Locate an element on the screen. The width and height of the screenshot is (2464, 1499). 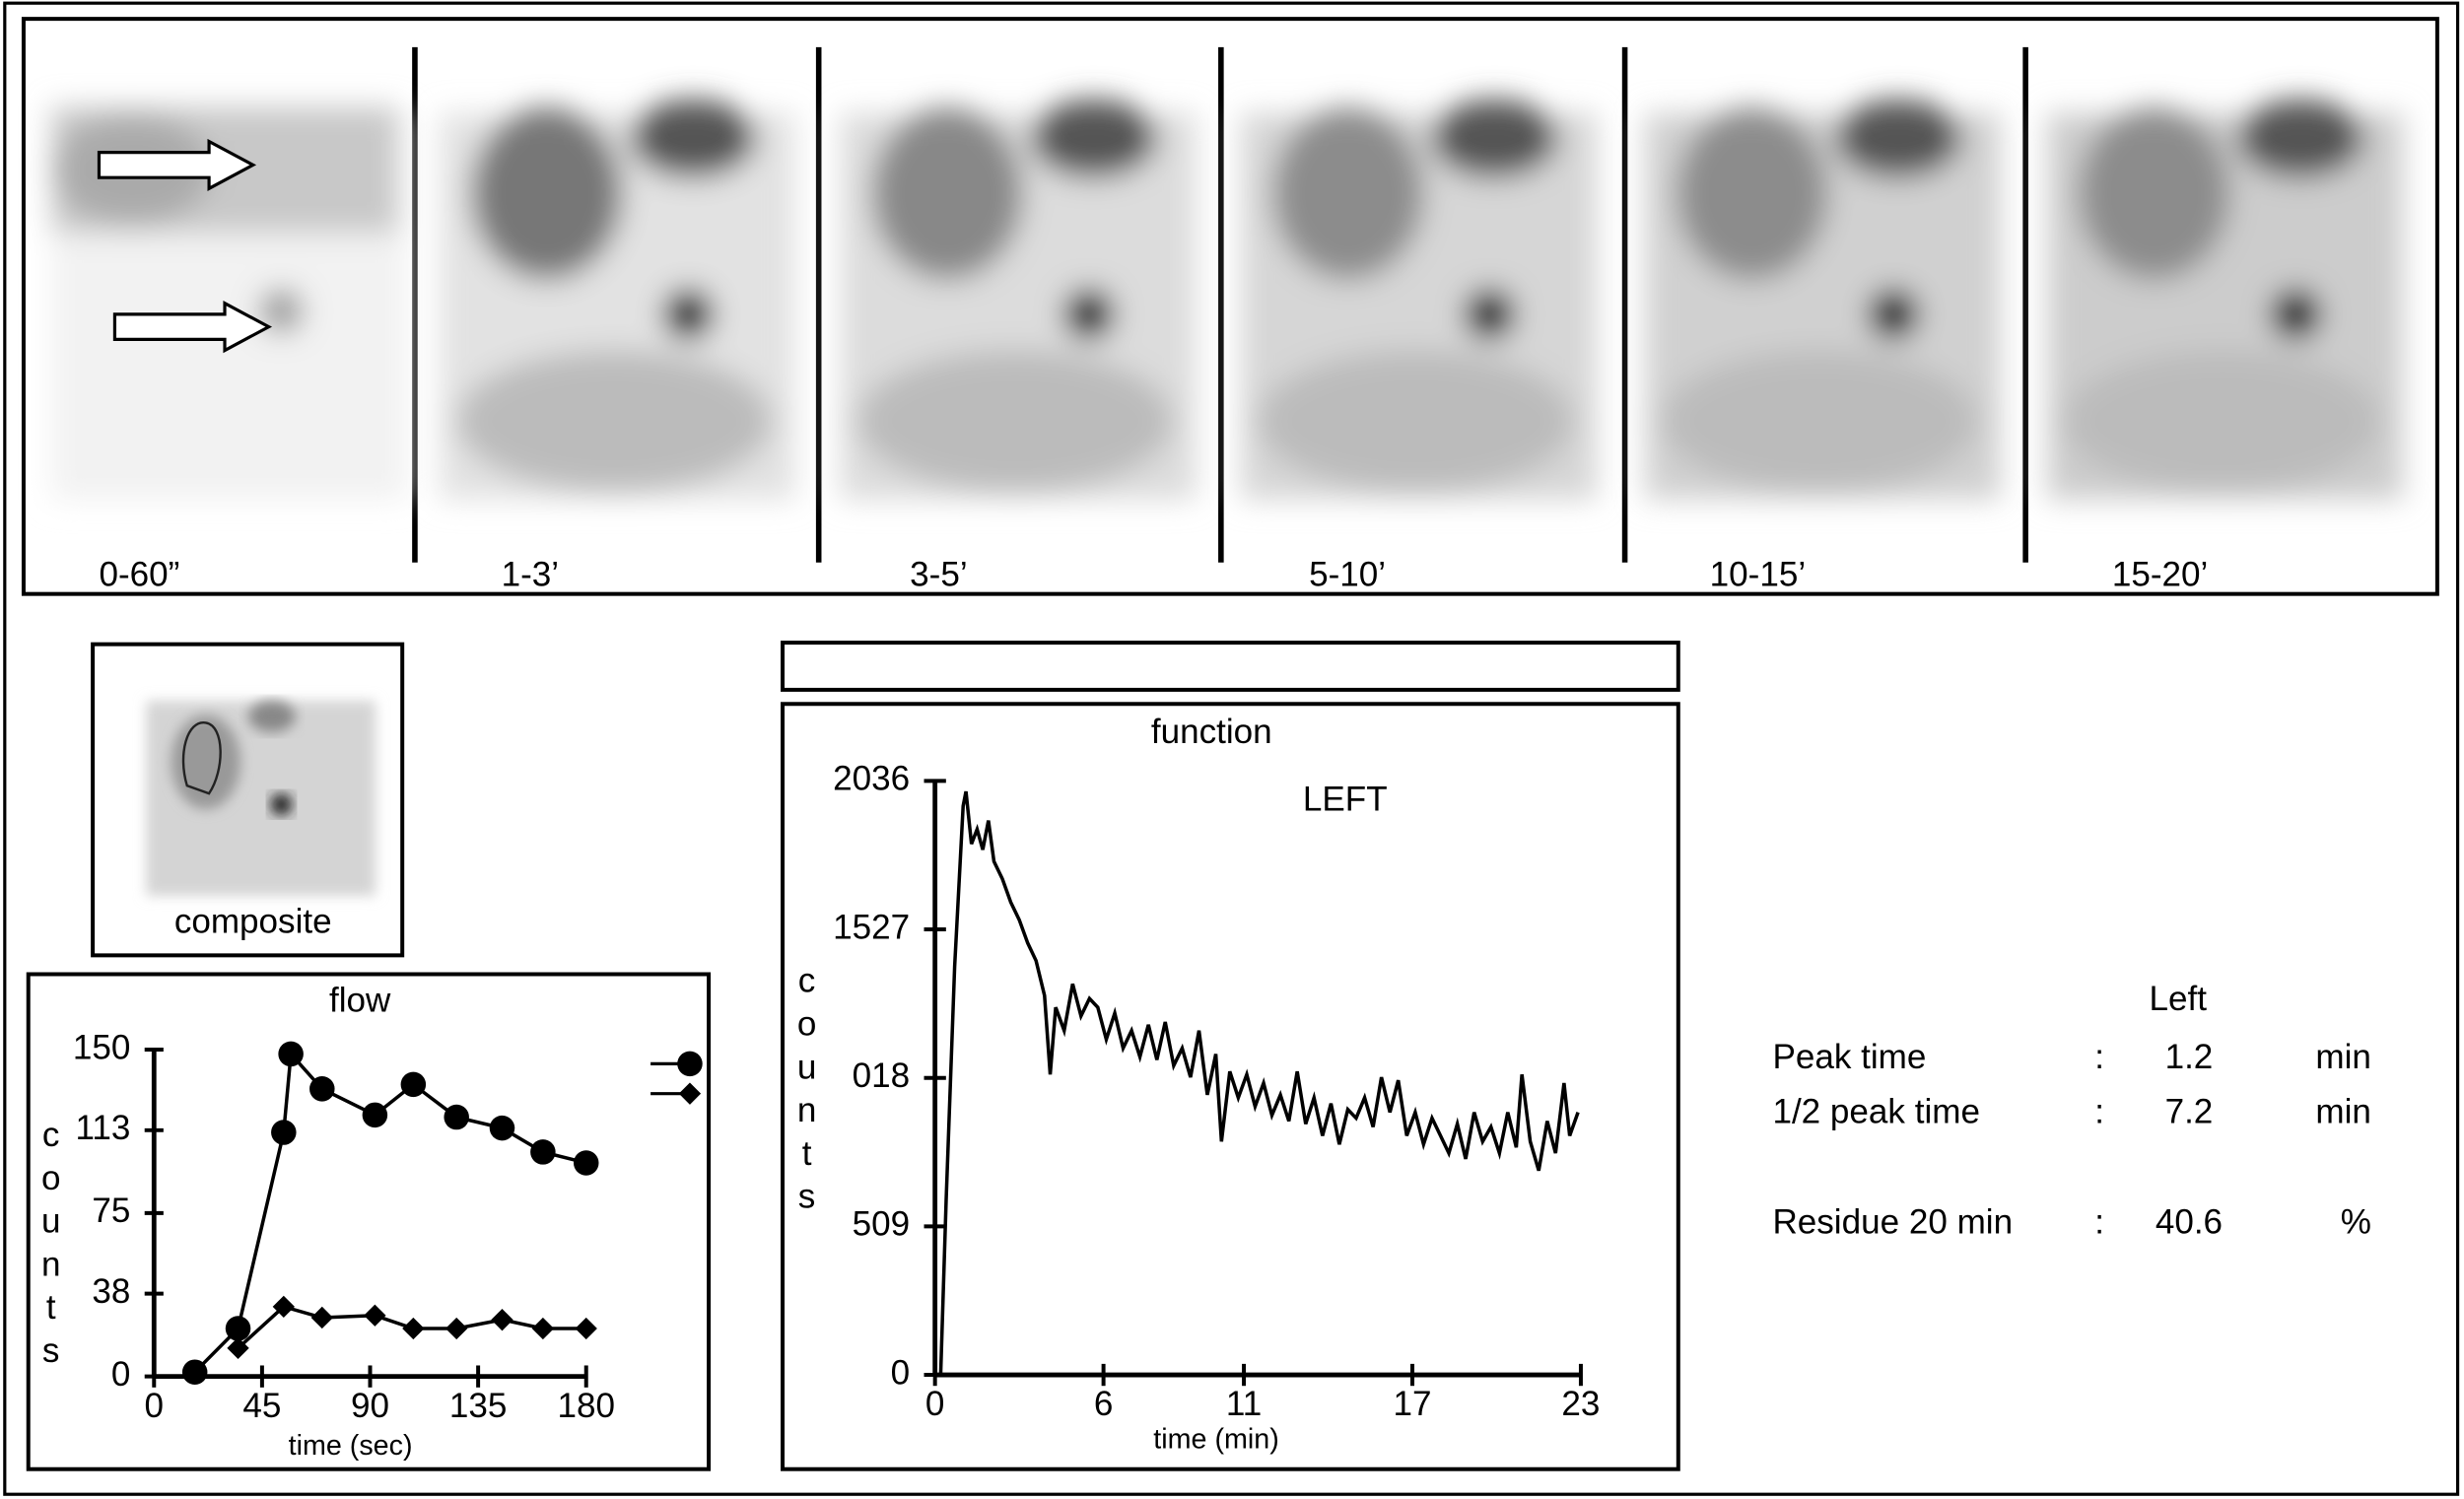
annotation: LEFT is located at coordinates (1345, 799).